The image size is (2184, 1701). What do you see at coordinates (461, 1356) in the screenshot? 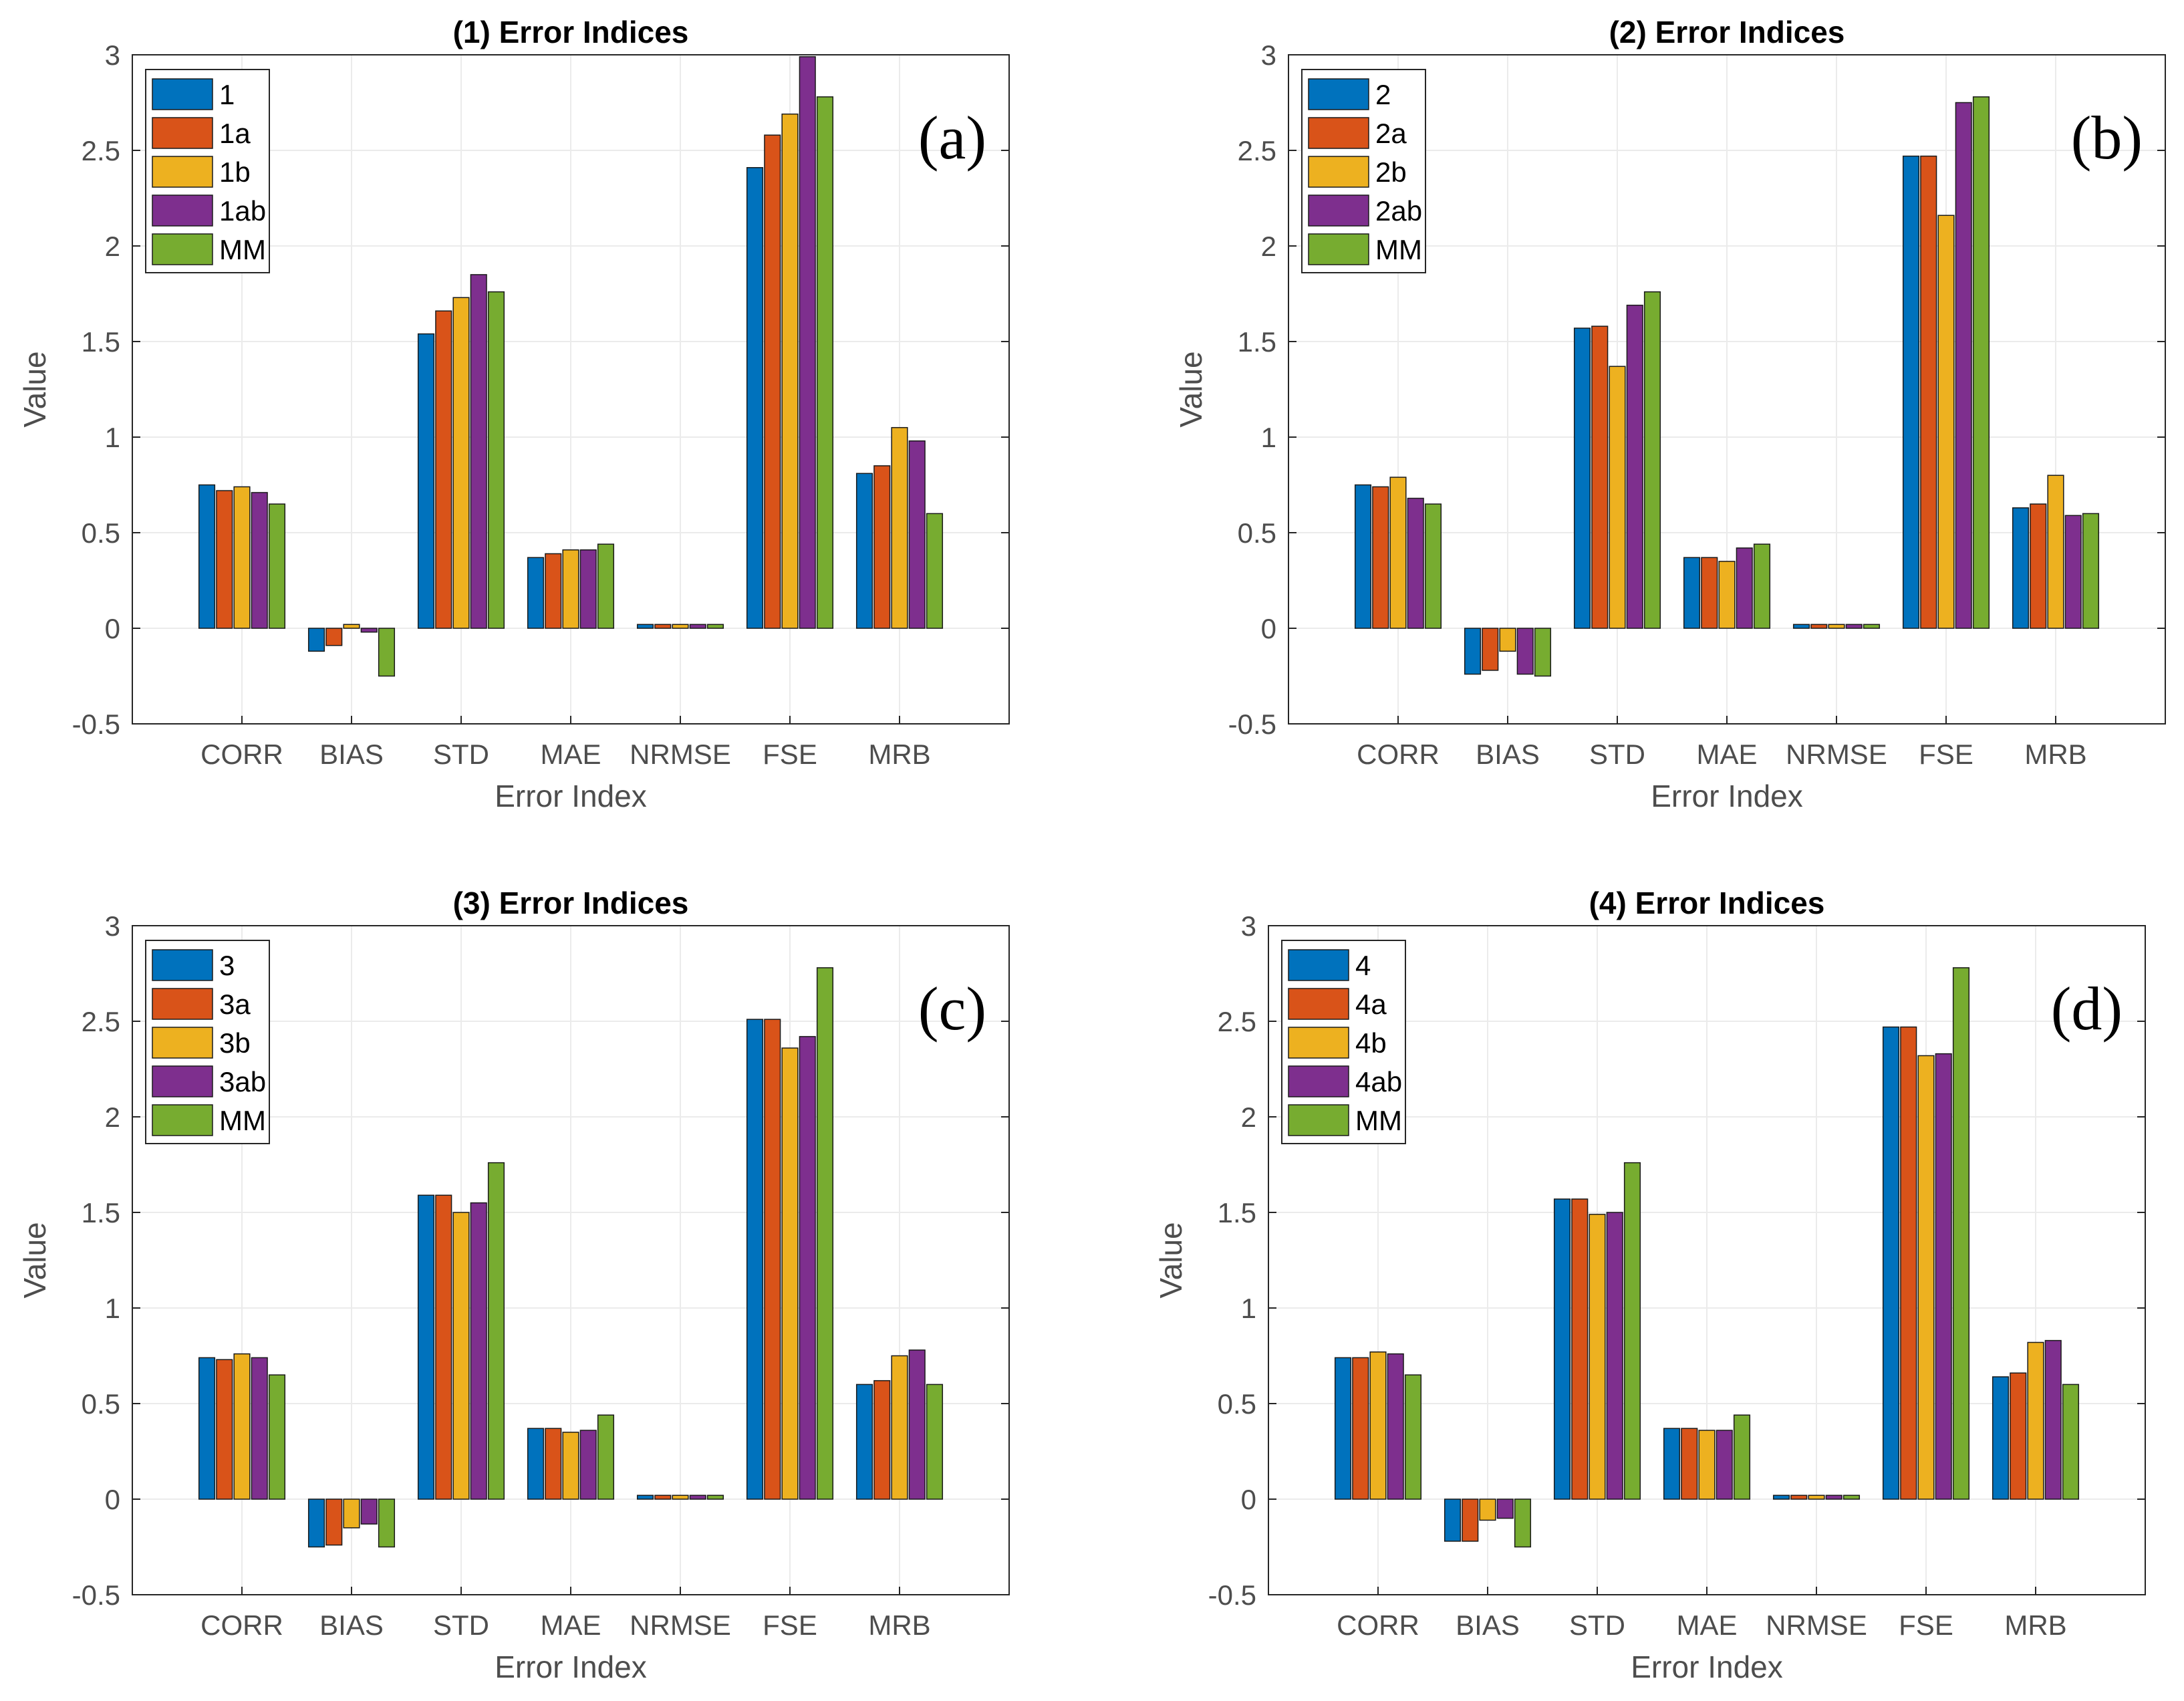
I see `bar-3b-STD` at bounding box center [461, 1356].